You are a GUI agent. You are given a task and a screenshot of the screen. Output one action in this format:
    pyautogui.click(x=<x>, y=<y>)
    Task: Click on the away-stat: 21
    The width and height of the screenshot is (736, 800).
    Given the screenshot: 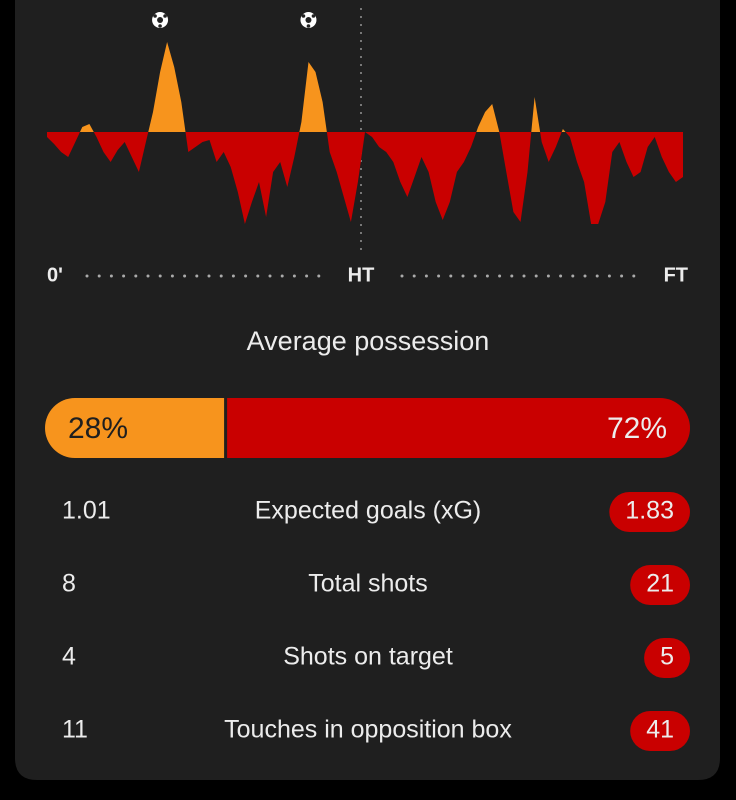 What is the action you would take?
    pyautogui.click(x=660, y=584)
    